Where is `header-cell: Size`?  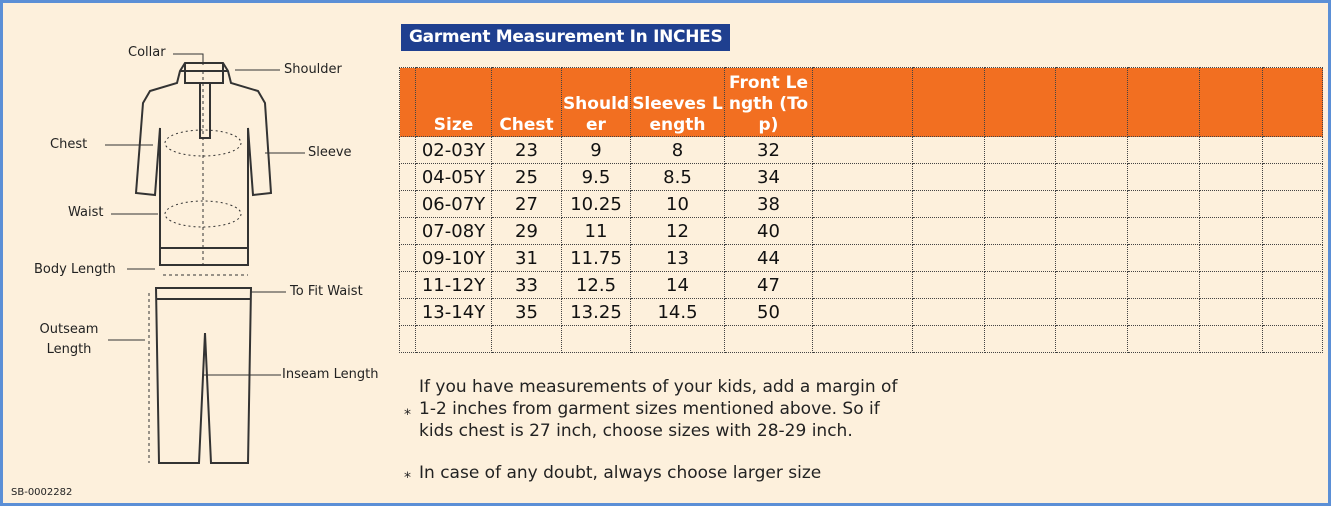 header-cell: Size is located at coordinates (453, 102).